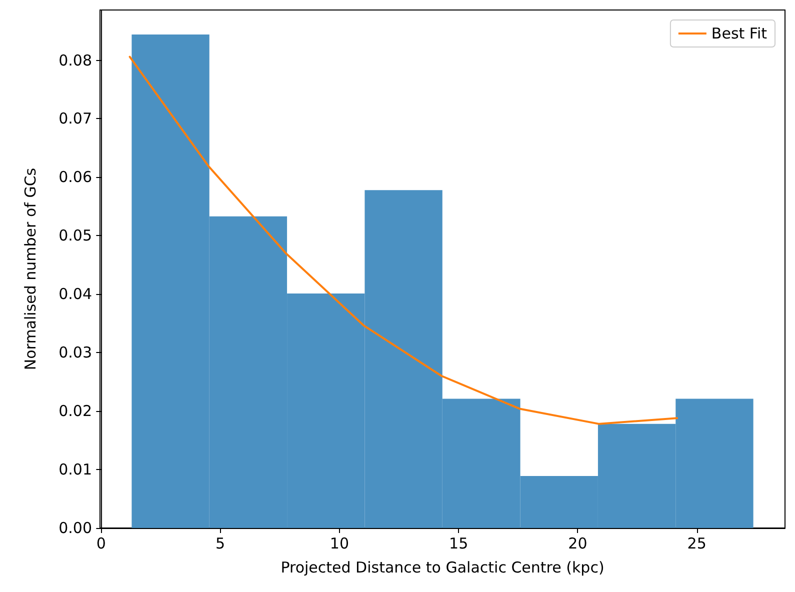  Describe the element at coordinates (75, 411) in the screenshot. I see `y-tick-label: 0.02` at that location.